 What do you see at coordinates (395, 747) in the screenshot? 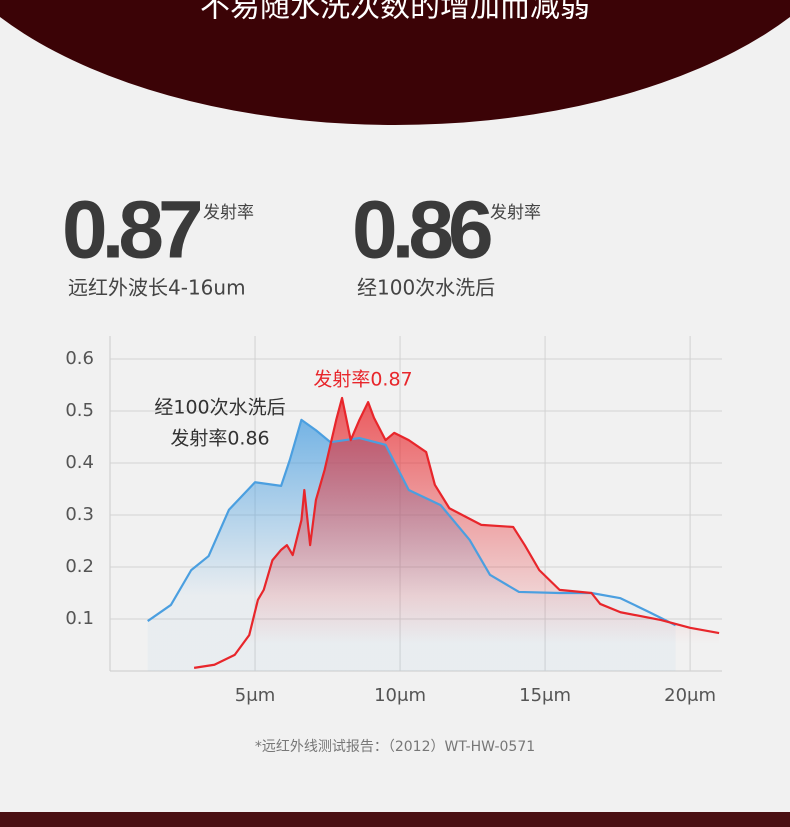
I see `footnote: *远红外线测试报告：（2012）WT-HW-0571` at bounding box center [395, 747].